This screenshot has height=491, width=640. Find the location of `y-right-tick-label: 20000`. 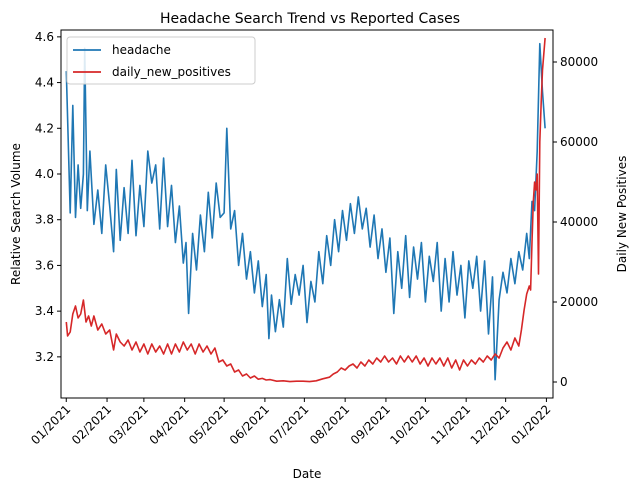

y-right-tick-label: 20000 is located at coordinates (579, 302).